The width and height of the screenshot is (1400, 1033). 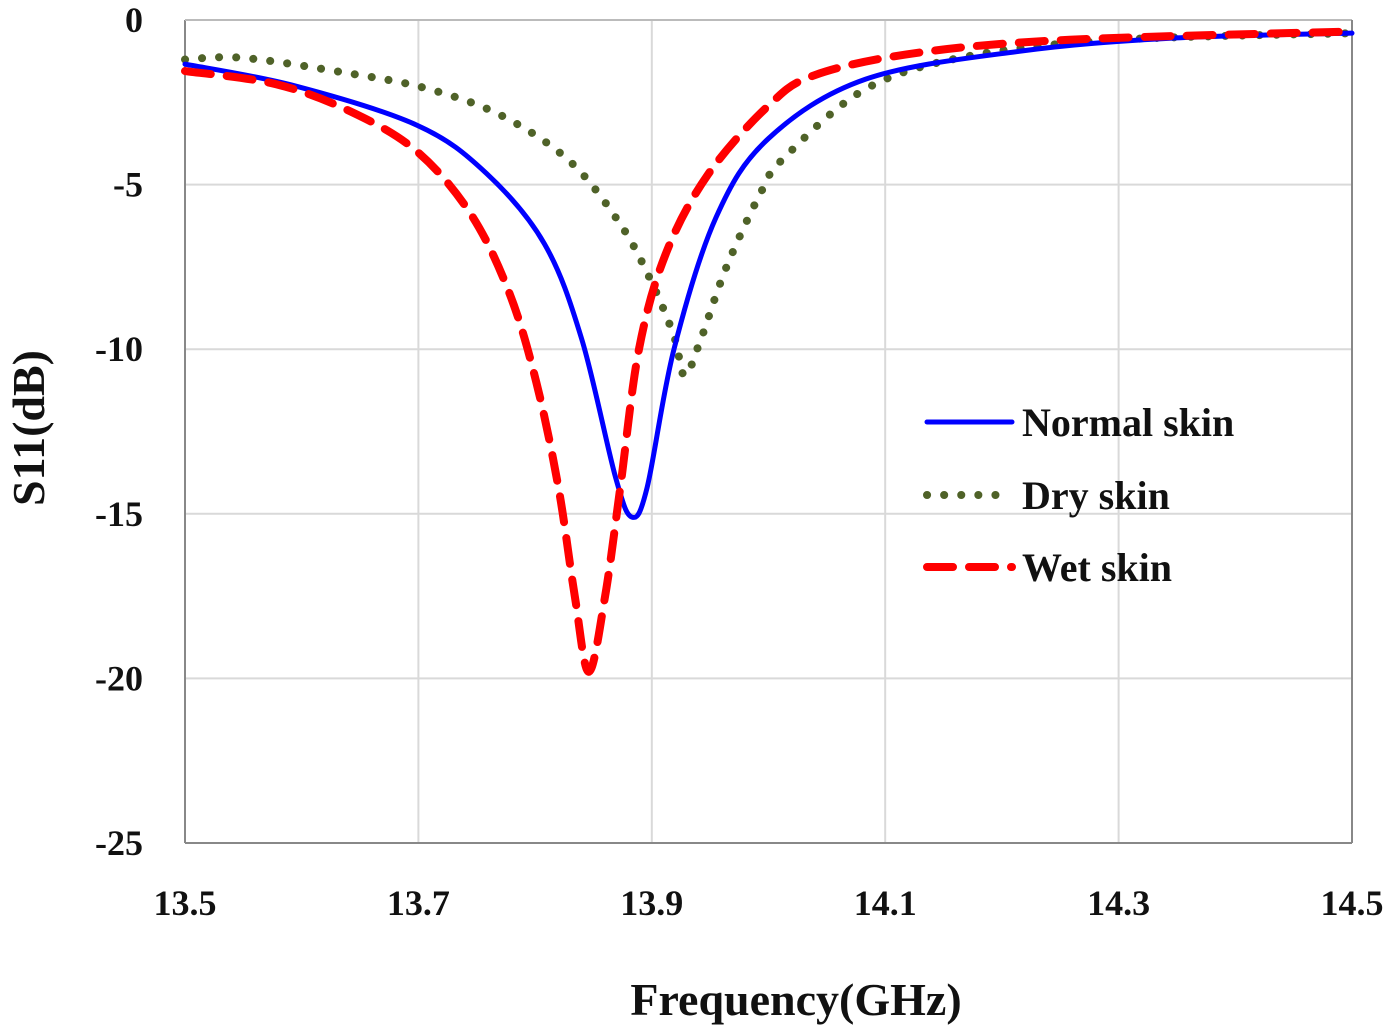 What do you see at coordinates (119, 349) in the screenshot?
I see `y-tick-label: -10` at bounding box center [119, 349].